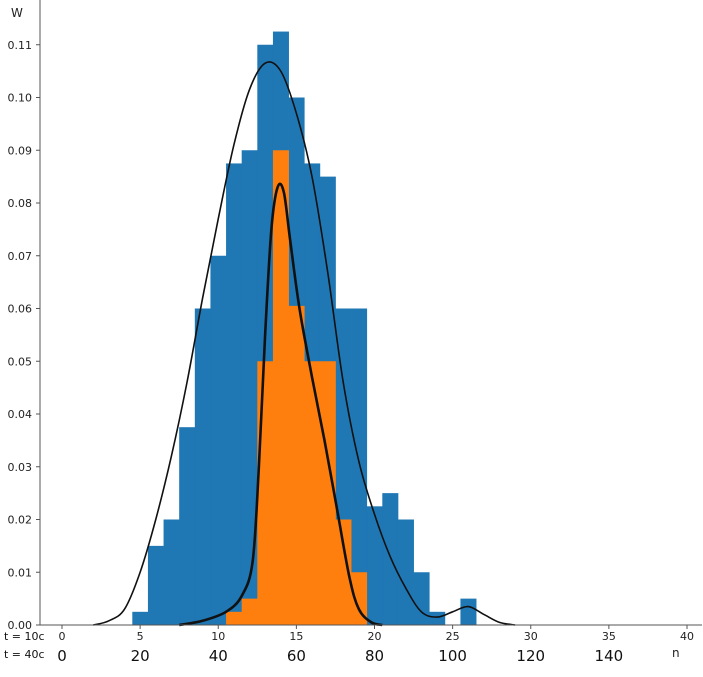 Image resolution: width=703 pixels, height=677 pixels. I want to click on x-tick-label-t40-4: 80, so click(374, 656).